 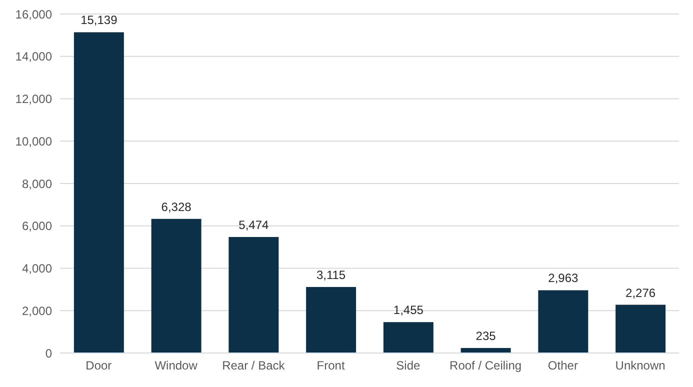 I want to click on x-tick-label: Front, so click(x=331, y=365).